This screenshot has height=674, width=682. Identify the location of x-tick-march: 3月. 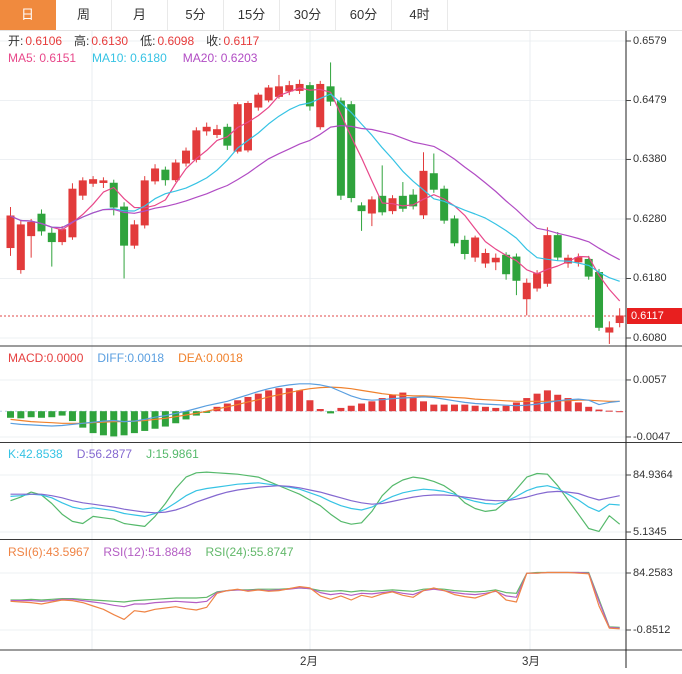
(531, 662).